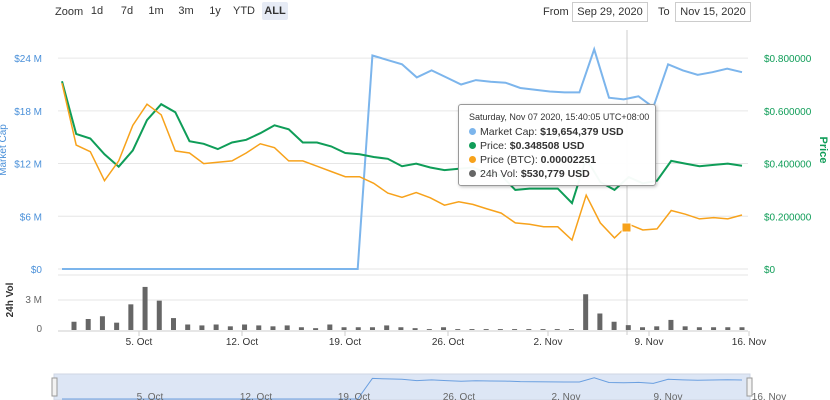 The image size is (830, 400). I want to click on y-right-tick-label: $0.800000, so click(788, 59).